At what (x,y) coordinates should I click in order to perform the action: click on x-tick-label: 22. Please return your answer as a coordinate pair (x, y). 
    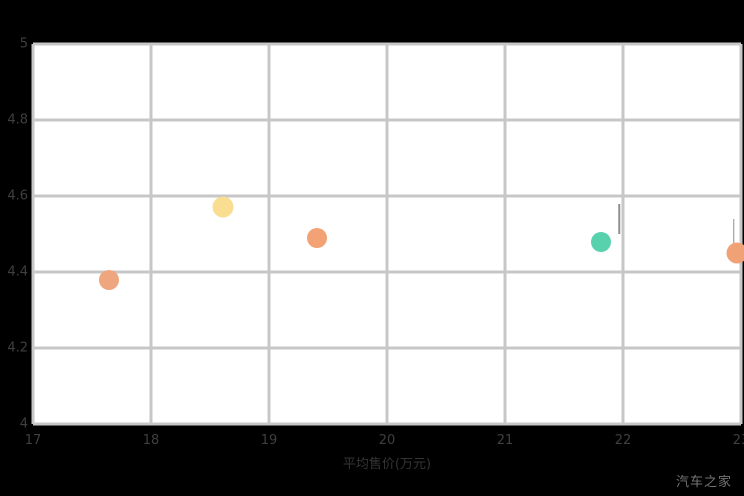
    Looking at the image, I should click on (623, 440).